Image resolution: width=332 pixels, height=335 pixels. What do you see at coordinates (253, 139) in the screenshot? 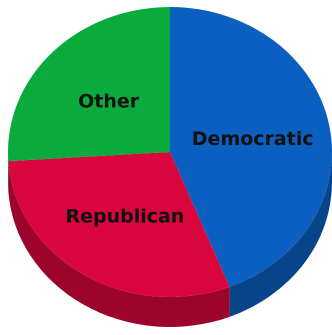
I see `slice-label-democratic: Democratic` at bounding box center [253, 139].